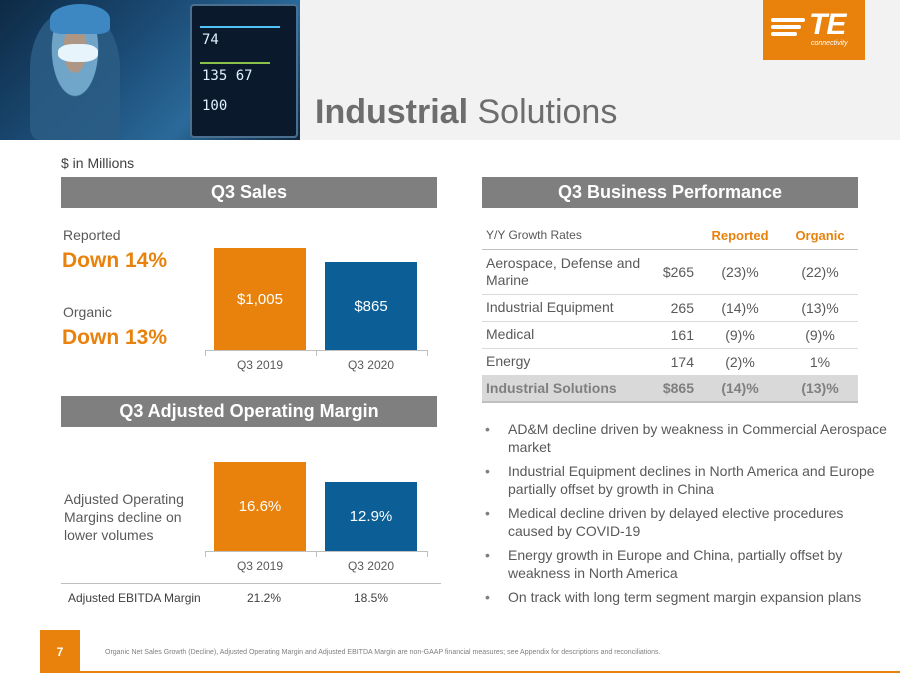 The image size is (900, 675). What do you see at coordinates (88, 312) in the screenshot?
I see `organic-label: Organic` at bounding box center [88, 312].